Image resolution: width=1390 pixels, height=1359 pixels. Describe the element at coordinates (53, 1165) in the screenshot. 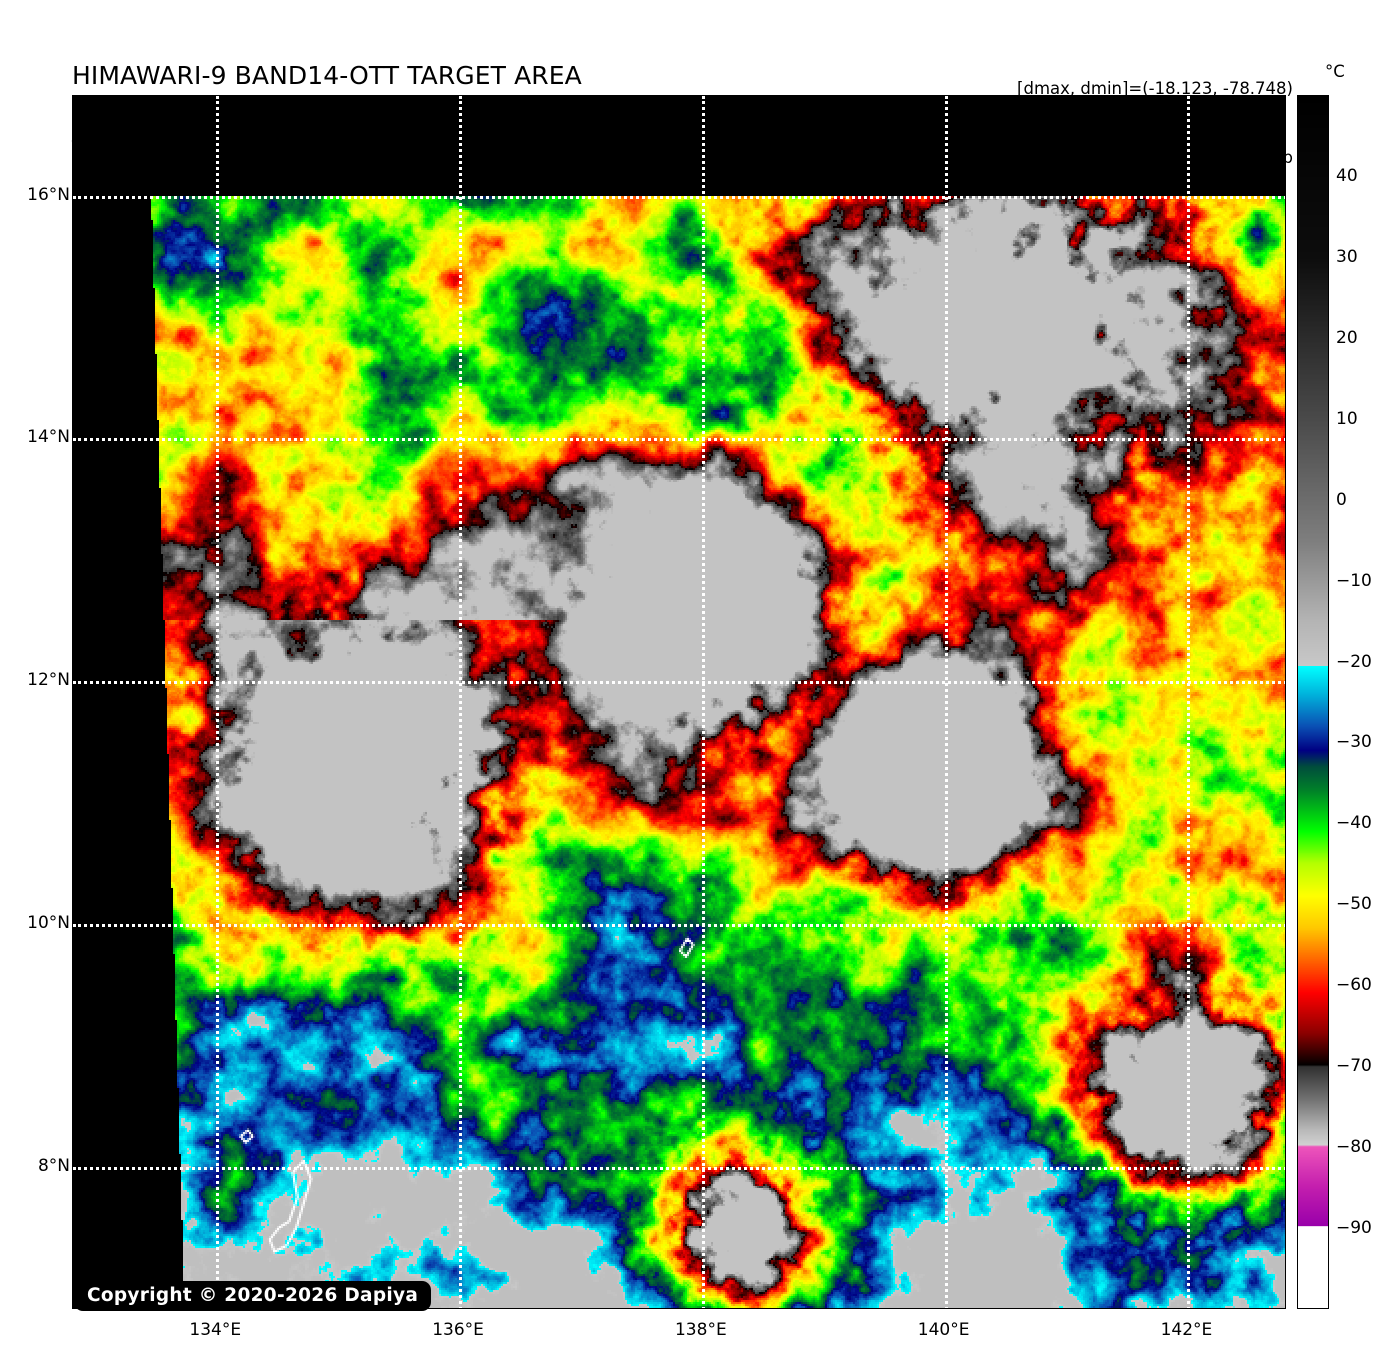

I see `lat-tick-label: 8°N` at that location.